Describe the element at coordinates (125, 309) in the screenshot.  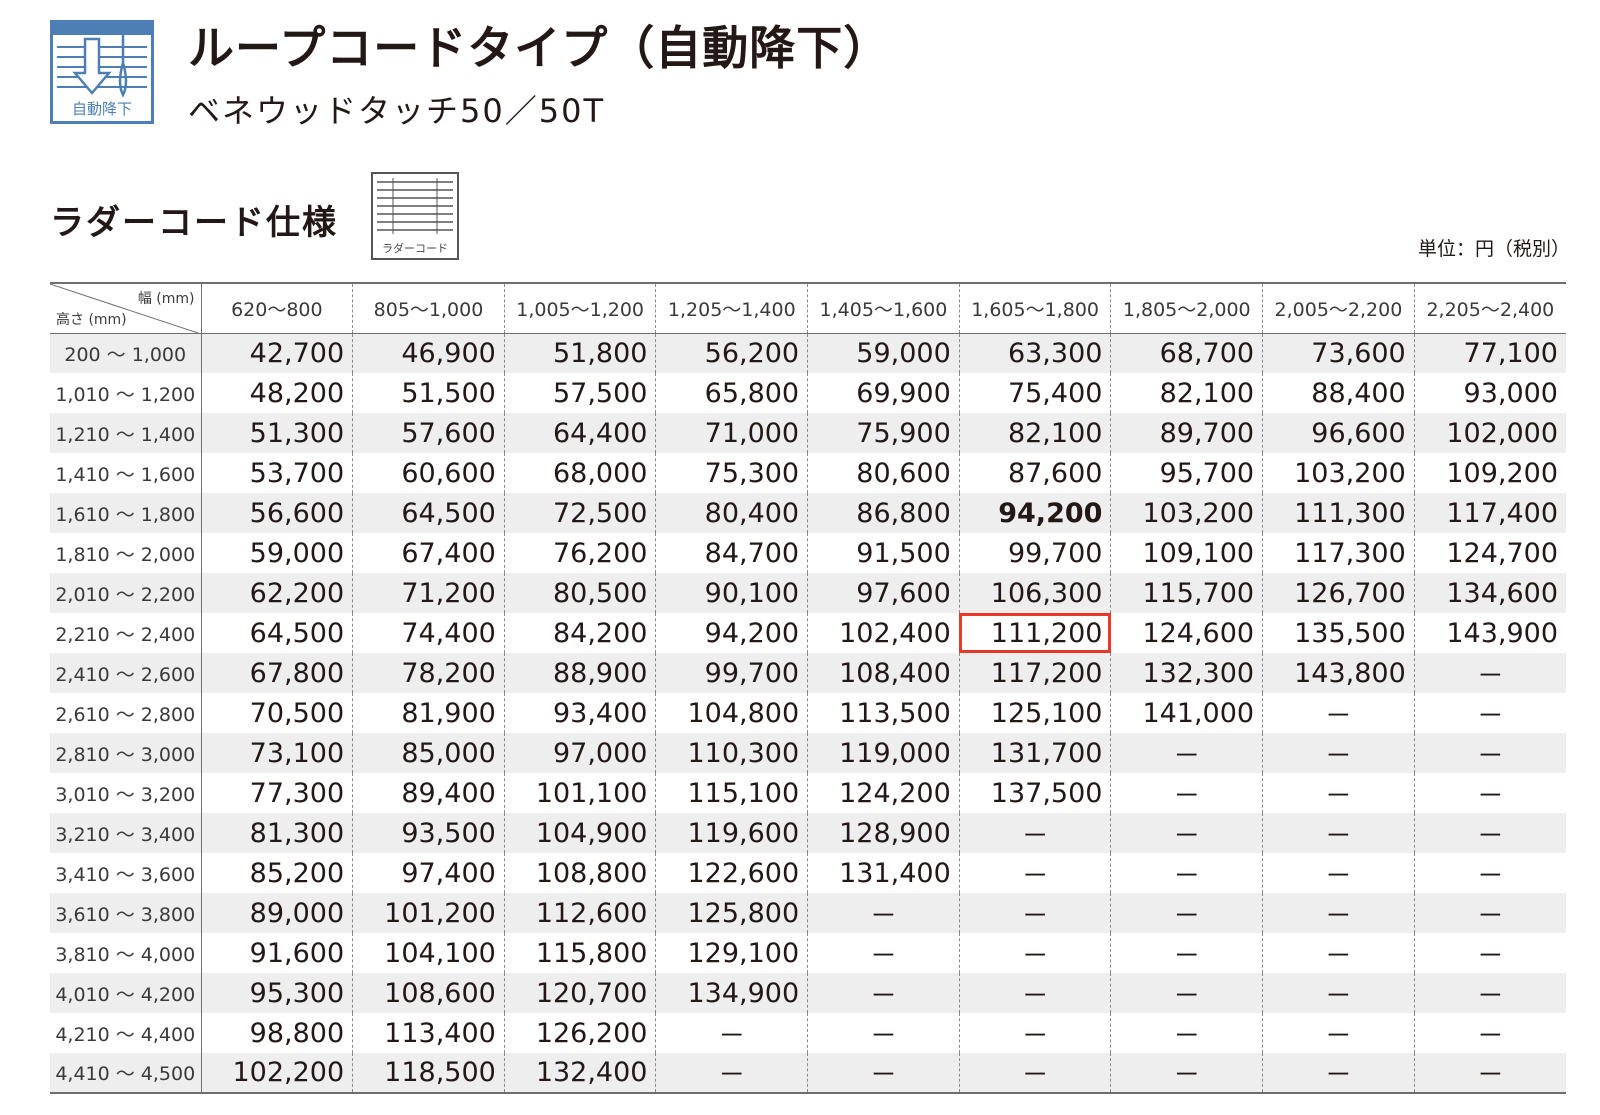
I see `corner-diagonal-line` at that location.